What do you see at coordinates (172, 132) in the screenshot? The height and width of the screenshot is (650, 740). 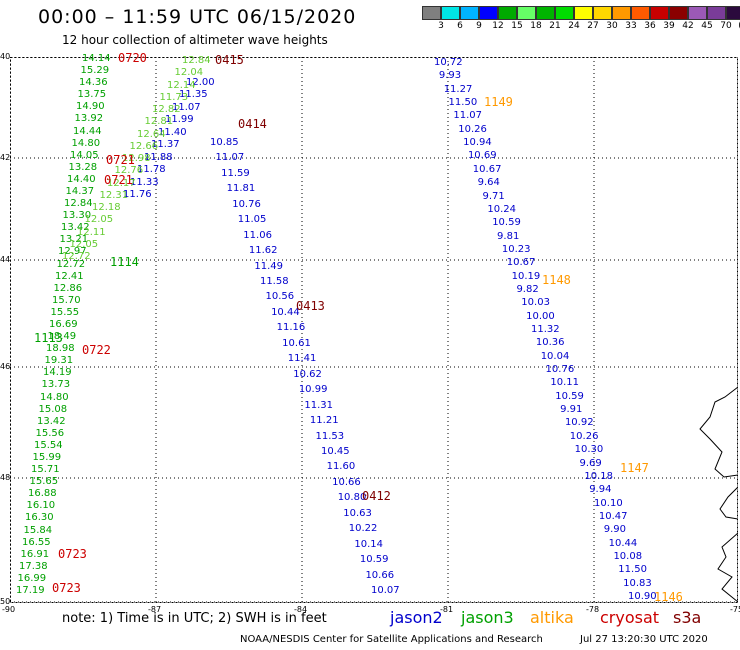 I see `jason2-swh-value: 11.40` at bounding box center [172, 132].